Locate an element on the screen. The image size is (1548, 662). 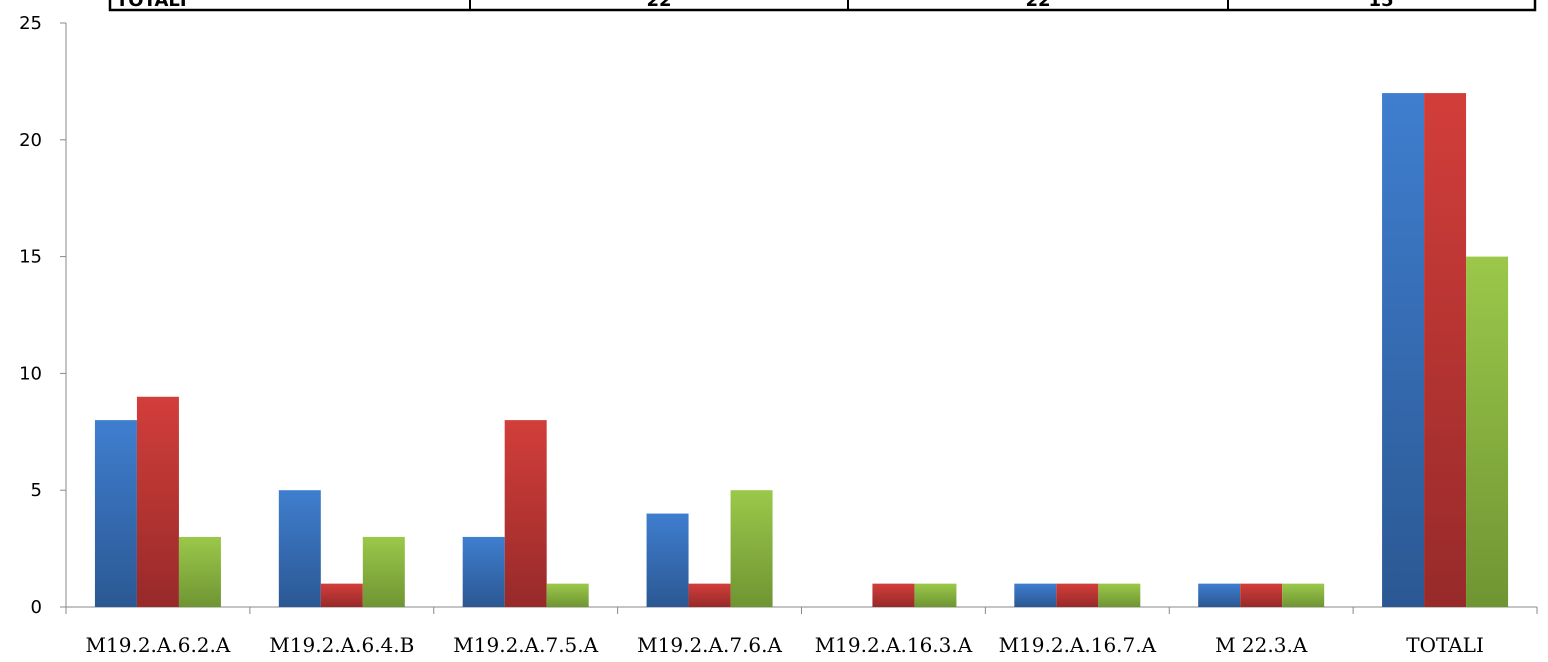
x-tick-label: M19.2.A.6.2.A is located at coordinates (158, 645).